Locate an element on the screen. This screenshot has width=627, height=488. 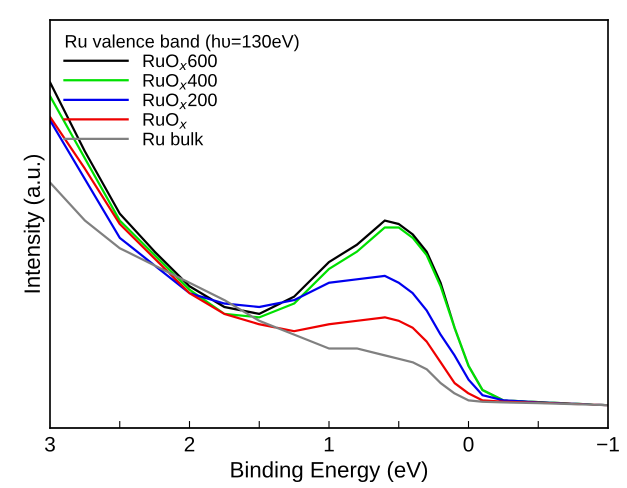
x-axis-title: Binding Energy (eV) is located at coordinates (329, 471).